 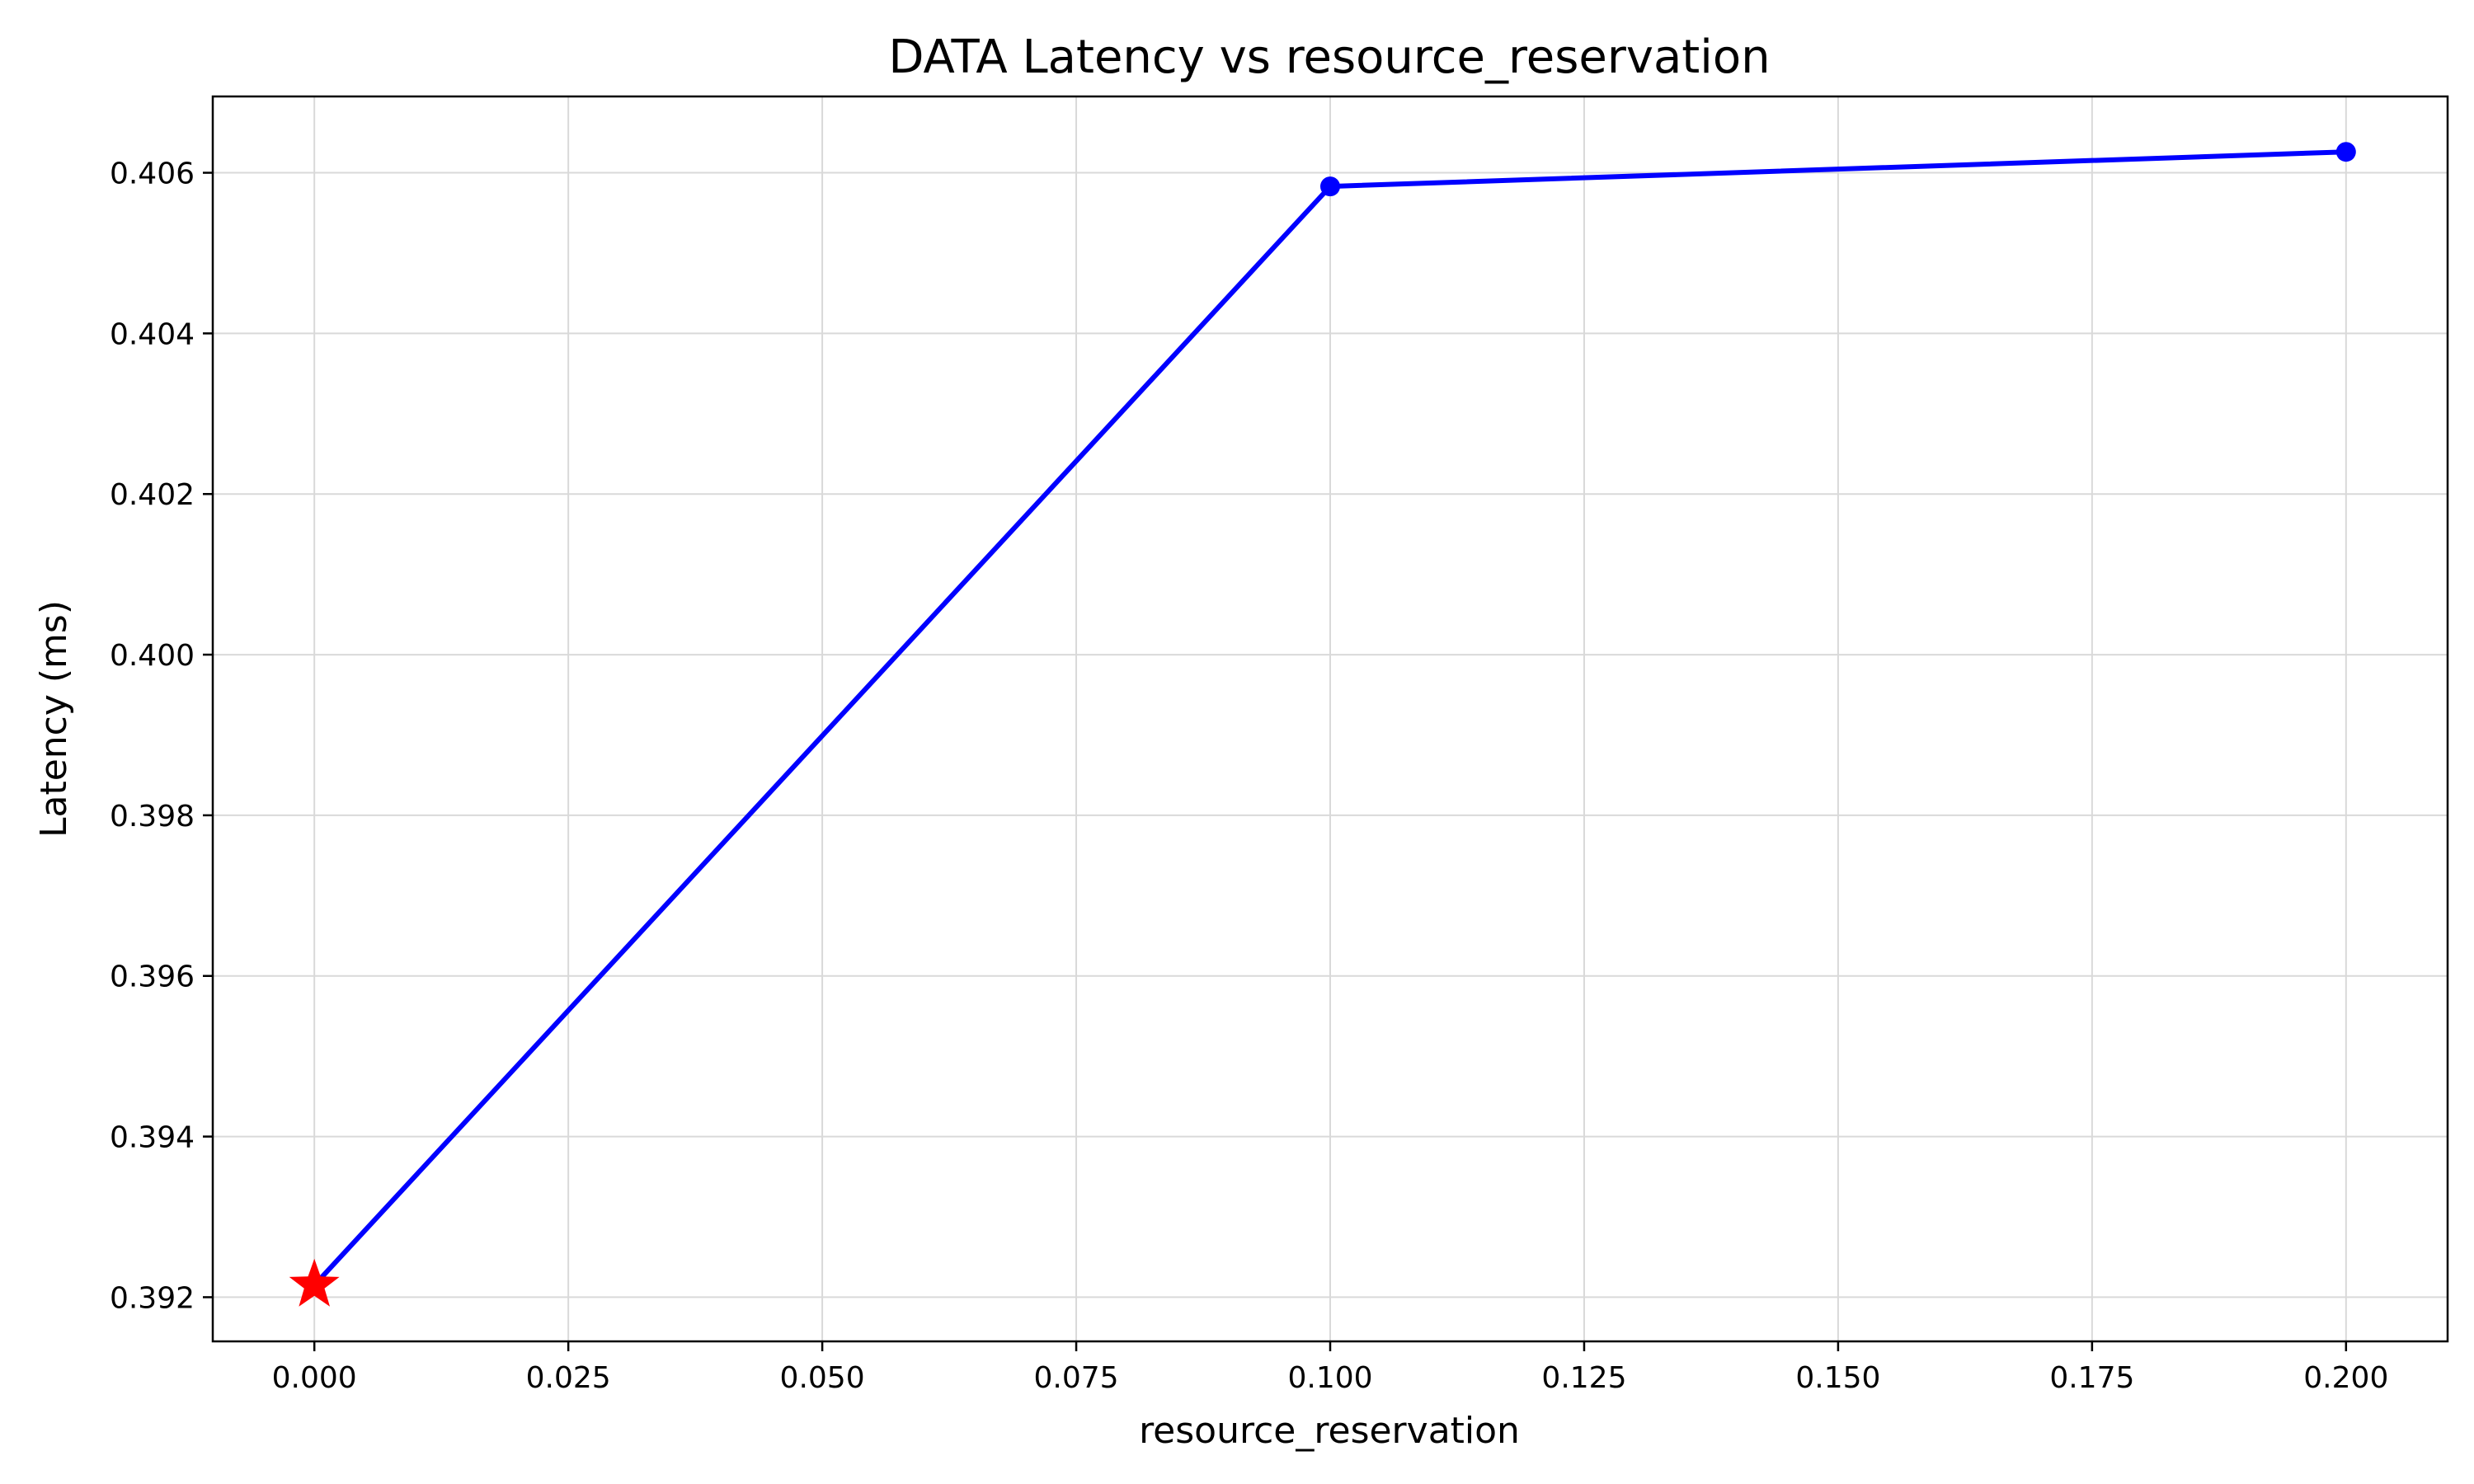 I want to click on x-tick-label: 0.075, so click(x=1076, y=1378).